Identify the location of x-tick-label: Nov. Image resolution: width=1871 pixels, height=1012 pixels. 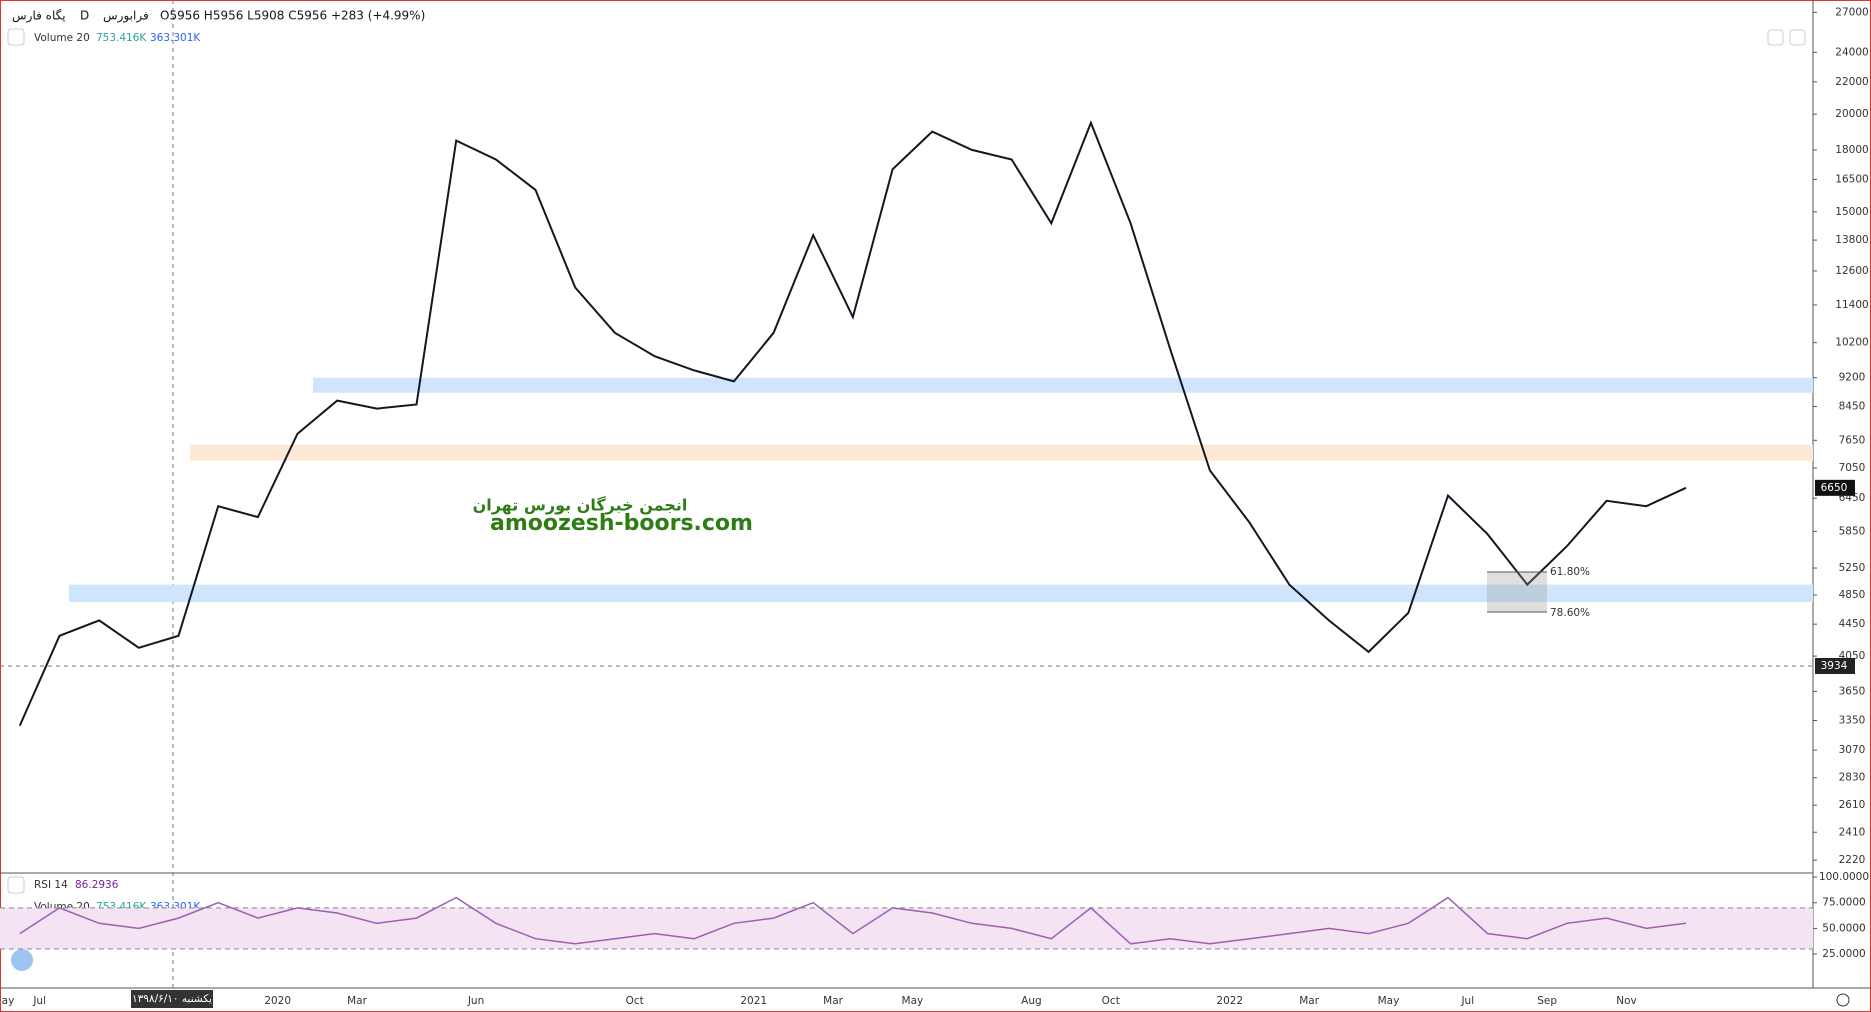
(1626, 1001).